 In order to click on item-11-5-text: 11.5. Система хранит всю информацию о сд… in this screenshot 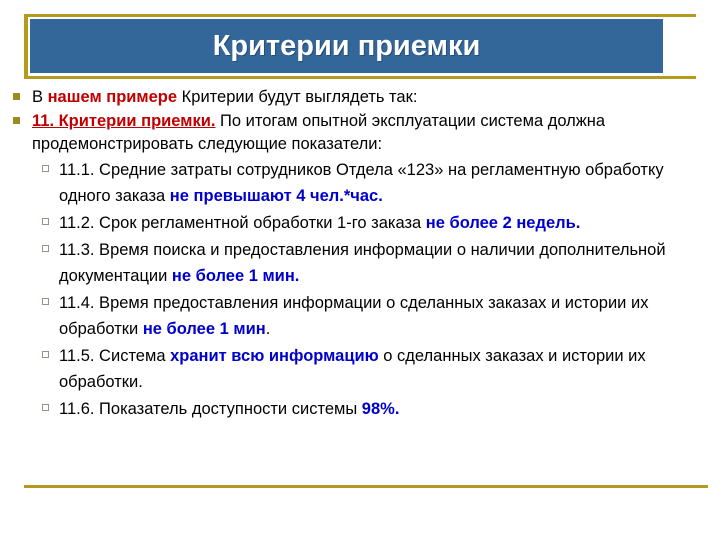, I will do `click(352, 369)`.